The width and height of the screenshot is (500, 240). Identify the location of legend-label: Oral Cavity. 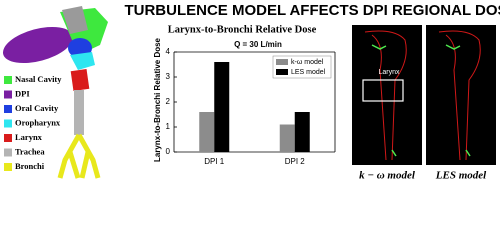
(37, 108).